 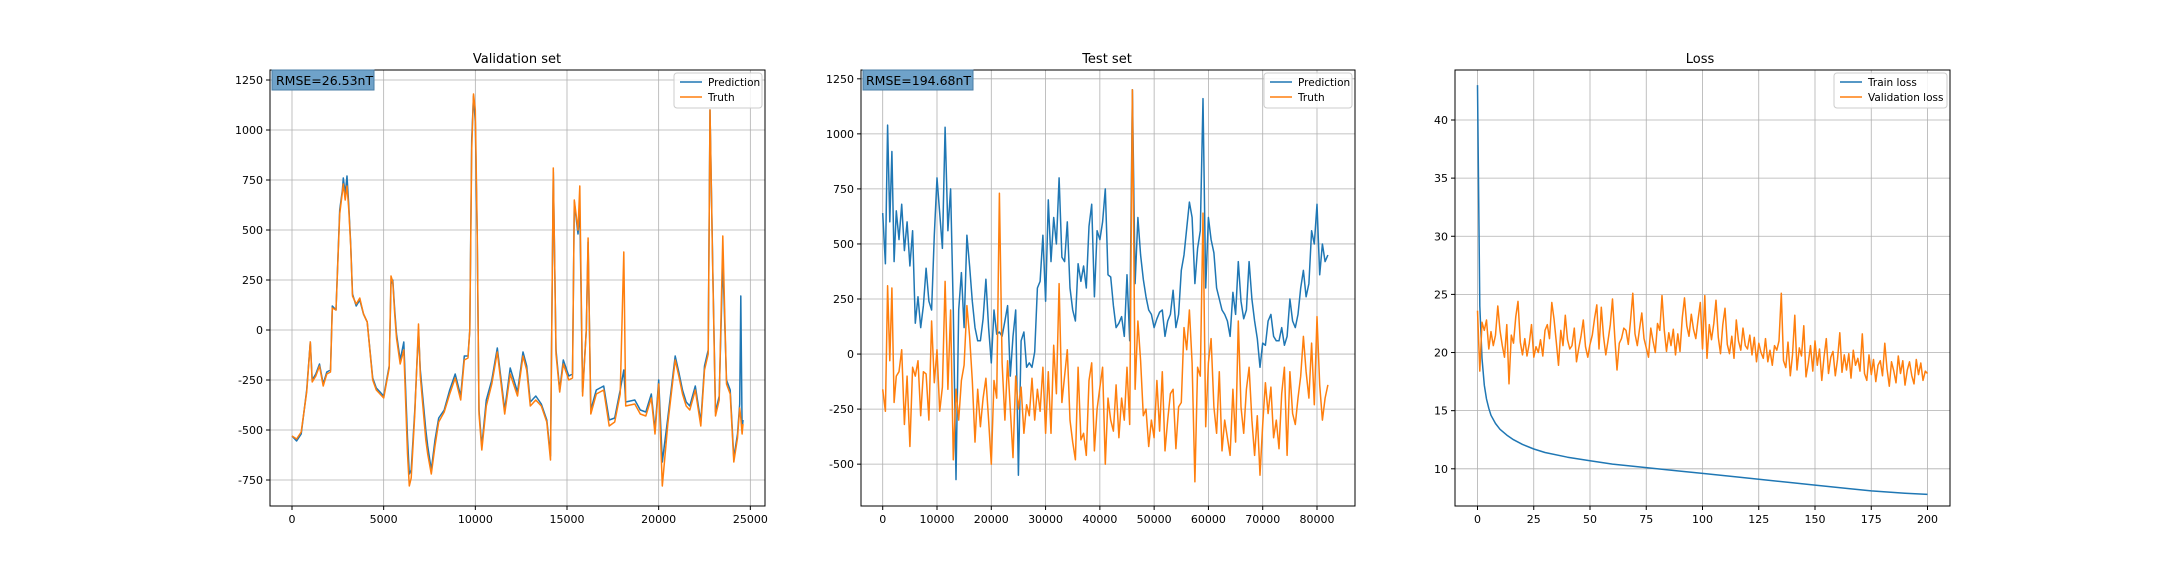 I want to click on loss-y-tick-label: 30, so click(x=1441, y=236).